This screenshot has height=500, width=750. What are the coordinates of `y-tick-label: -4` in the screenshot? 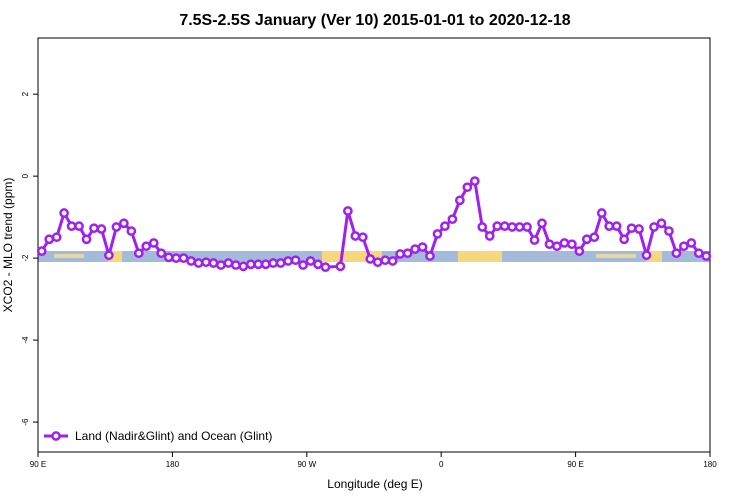 It's located at (25, 340).